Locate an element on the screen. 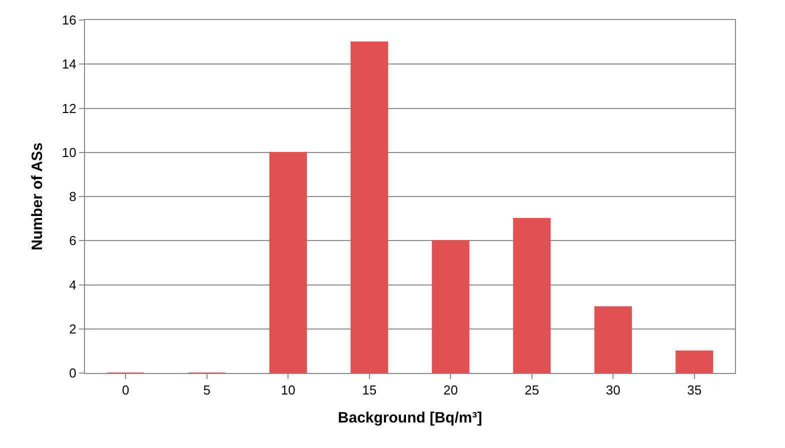 The height and width of the screenshot is (448, 785). y-tick-label: 12 is located at coordinates (69, 108).